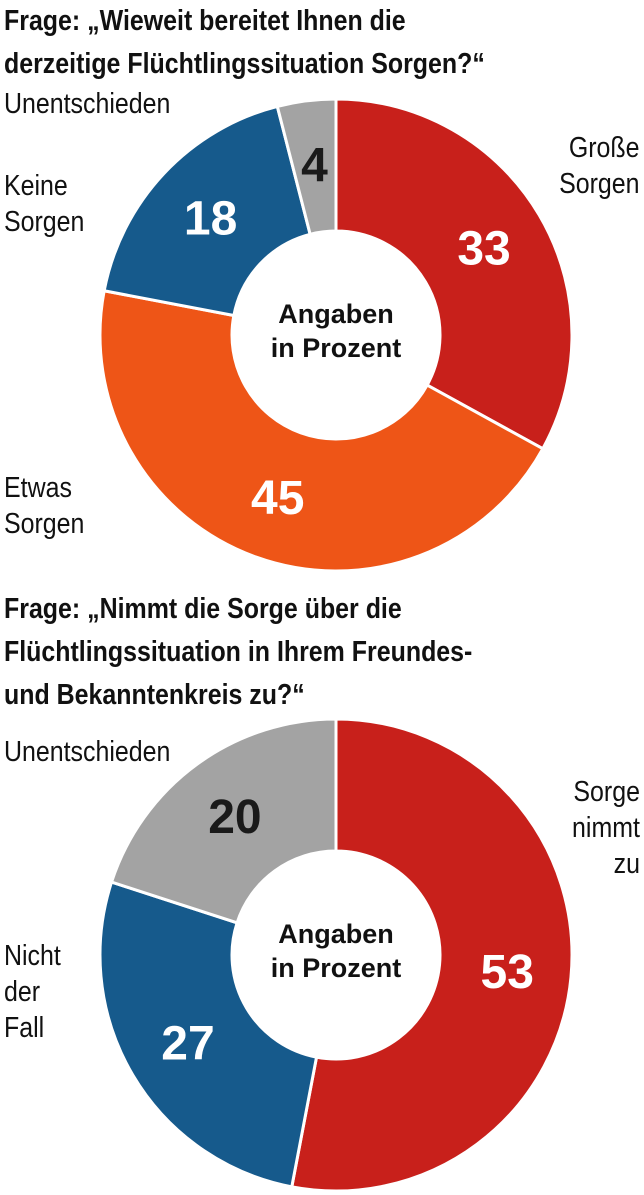  I want to click on chart1-title-line: Frage: „Wieweit bereitet Ihnen die, so click(205, 21).